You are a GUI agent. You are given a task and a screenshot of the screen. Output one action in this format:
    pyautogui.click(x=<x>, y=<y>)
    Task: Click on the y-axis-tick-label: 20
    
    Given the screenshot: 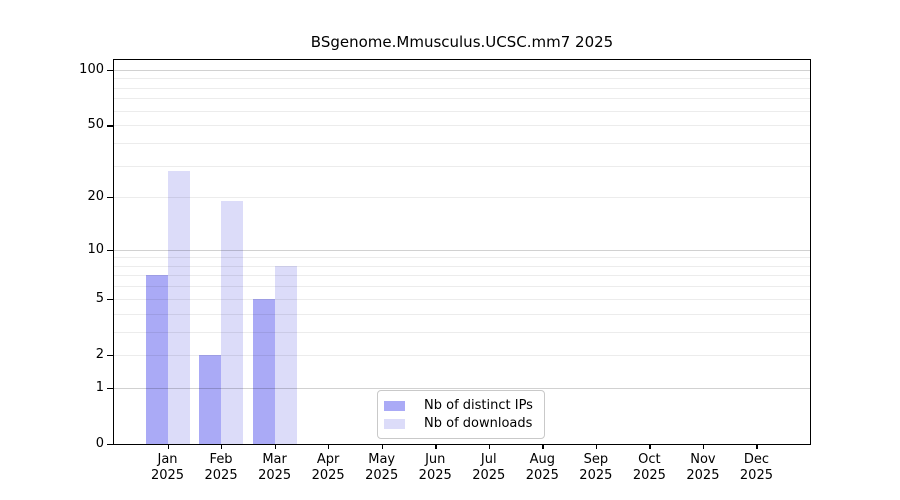 What is the action you would take?
    pyautogui.click(x=95, y=197)
    